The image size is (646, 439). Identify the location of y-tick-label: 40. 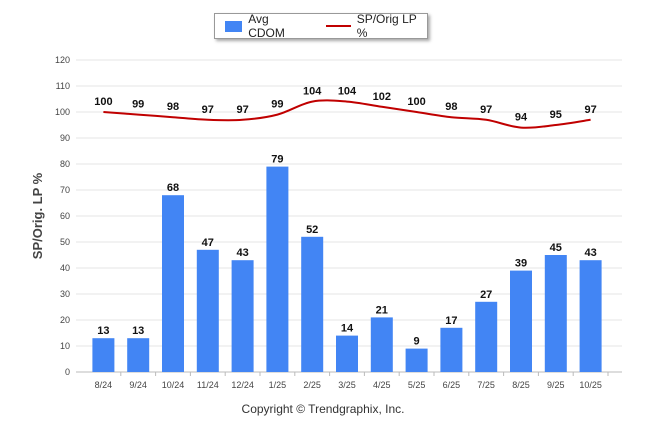
(65, 268).